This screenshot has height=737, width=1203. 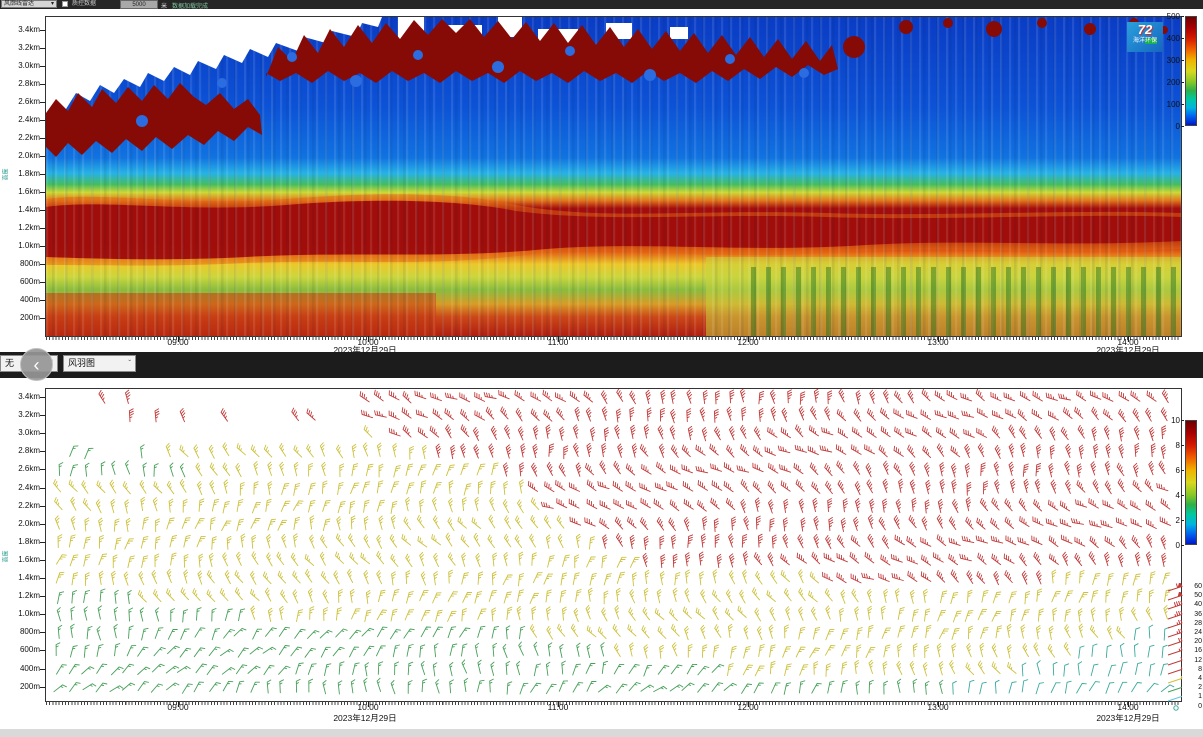 What do you see at coordinates (29, 173) in the screenshot?
I see `top-y-tick-label: 1.8km` at bounding box center [29, 173].